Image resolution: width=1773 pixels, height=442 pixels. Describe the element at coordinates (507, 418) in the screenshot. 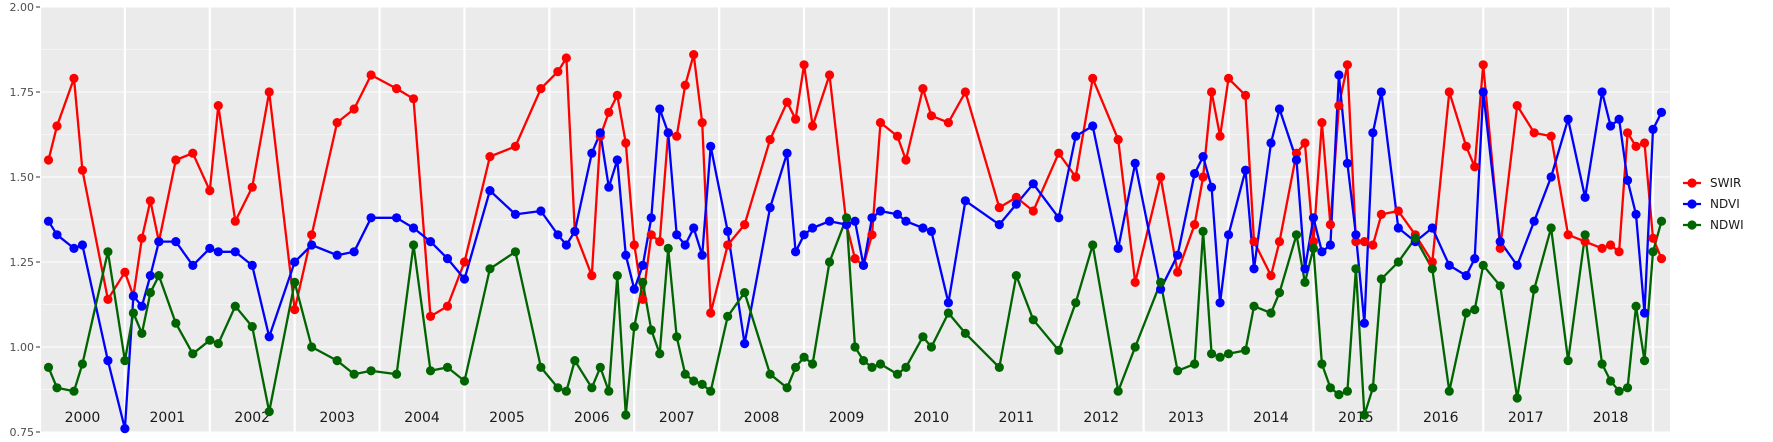

I see `year-label: 2005` at that location.